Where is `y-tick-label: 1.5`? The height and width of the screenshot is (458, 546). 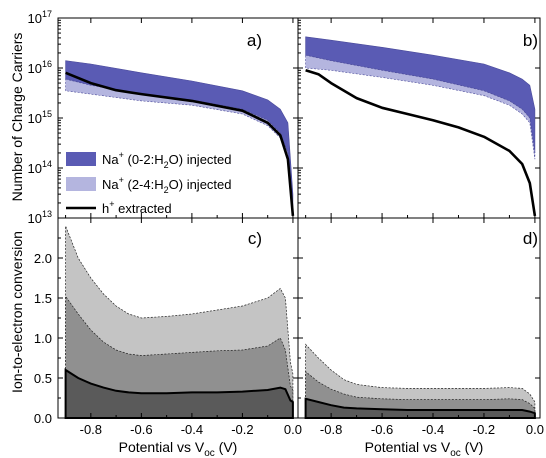
y-tick-label: 1.5 is located at coordinates (43, 298).